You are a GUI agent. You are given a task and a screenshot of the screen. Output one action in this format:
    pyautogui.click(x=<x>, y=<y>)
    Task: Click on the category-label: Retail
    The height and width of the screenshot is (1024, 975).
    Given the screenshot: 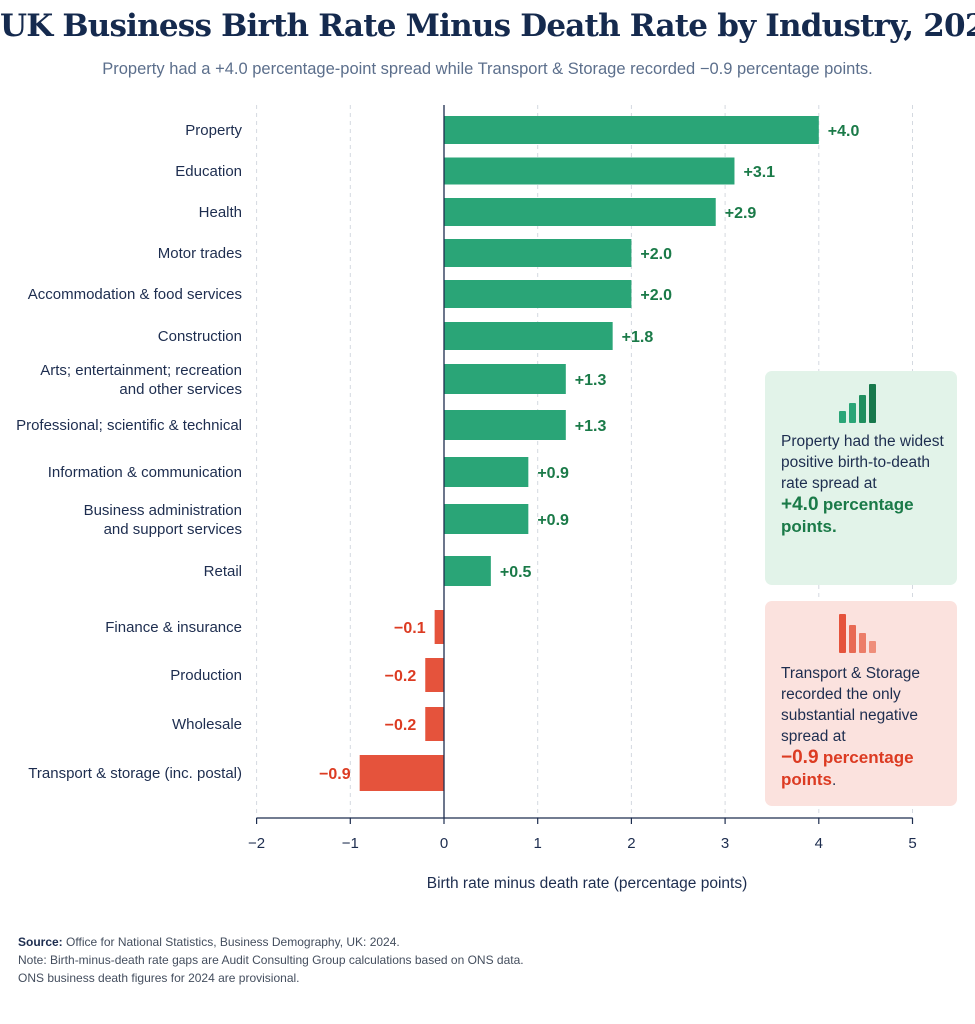 What is the action you would take?
    pyautogui.click(x=223, y=571)
    